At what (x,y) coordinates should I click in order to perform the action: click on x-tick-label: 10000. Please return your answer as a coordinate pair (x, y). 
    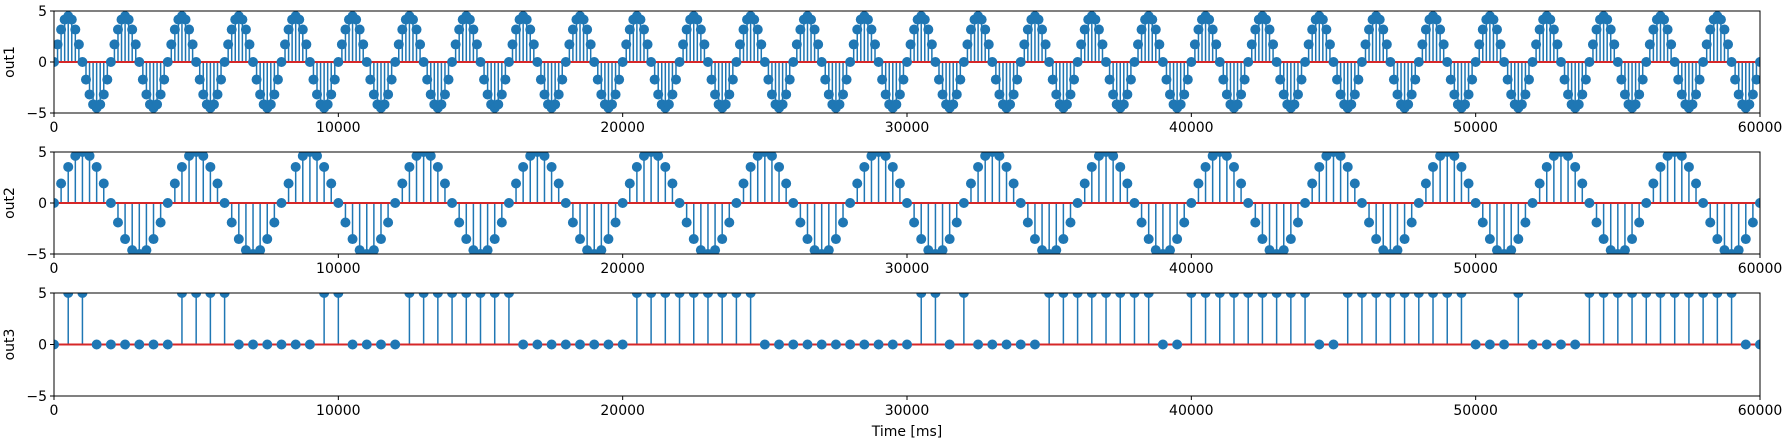
    Looking at the image, I should click on (338, 269).